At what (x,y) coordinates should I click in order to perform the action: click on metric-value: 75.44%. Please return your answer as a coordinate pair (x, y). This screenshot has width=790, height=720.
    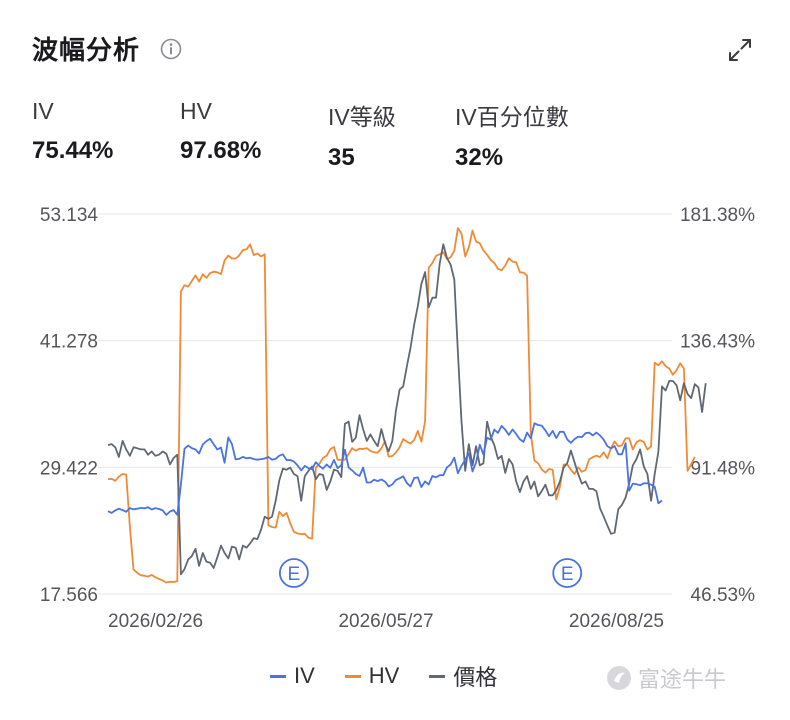
    Looking at the image, I should click on (73, 150).